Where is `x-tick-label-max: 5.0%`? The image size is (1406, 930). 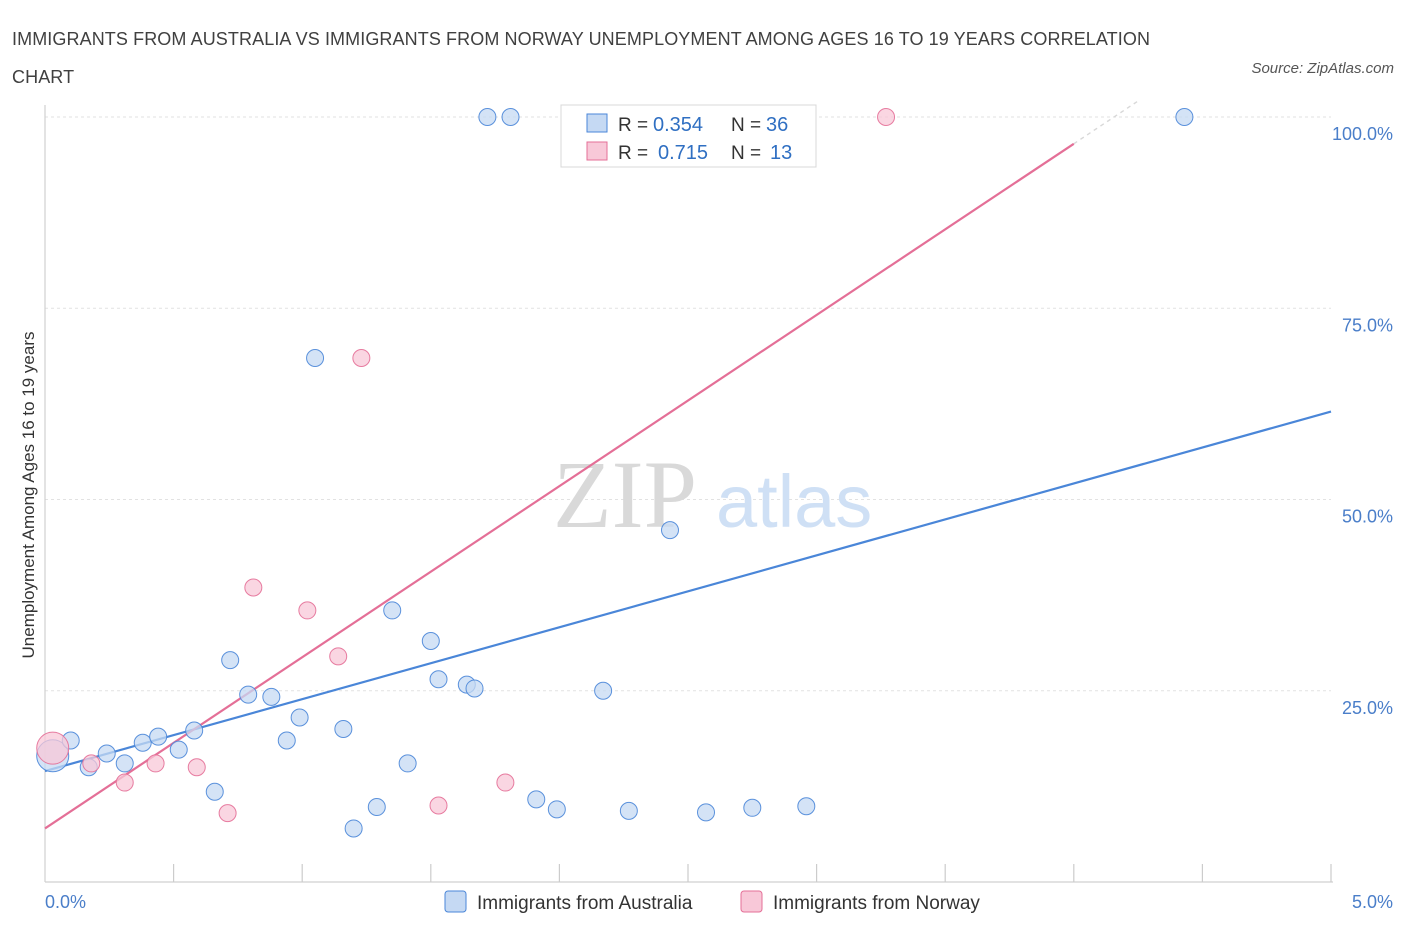 x-tick-label-max: 5.0% is located at coordinates (1372, 902).